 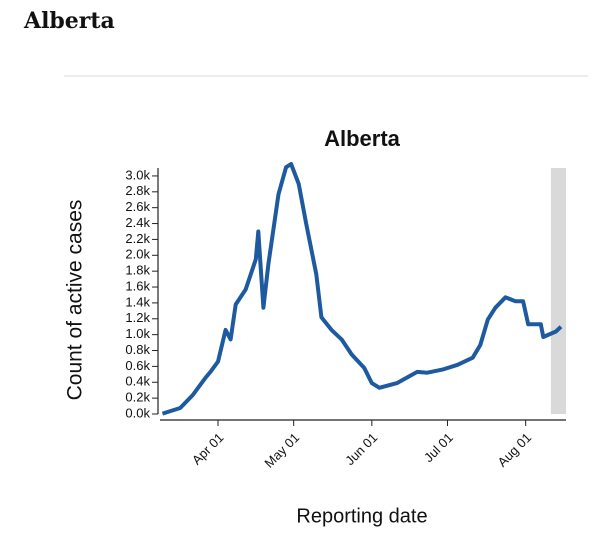 I want to click on y-tick-label: 1.6k, so click(x=137, y=285).